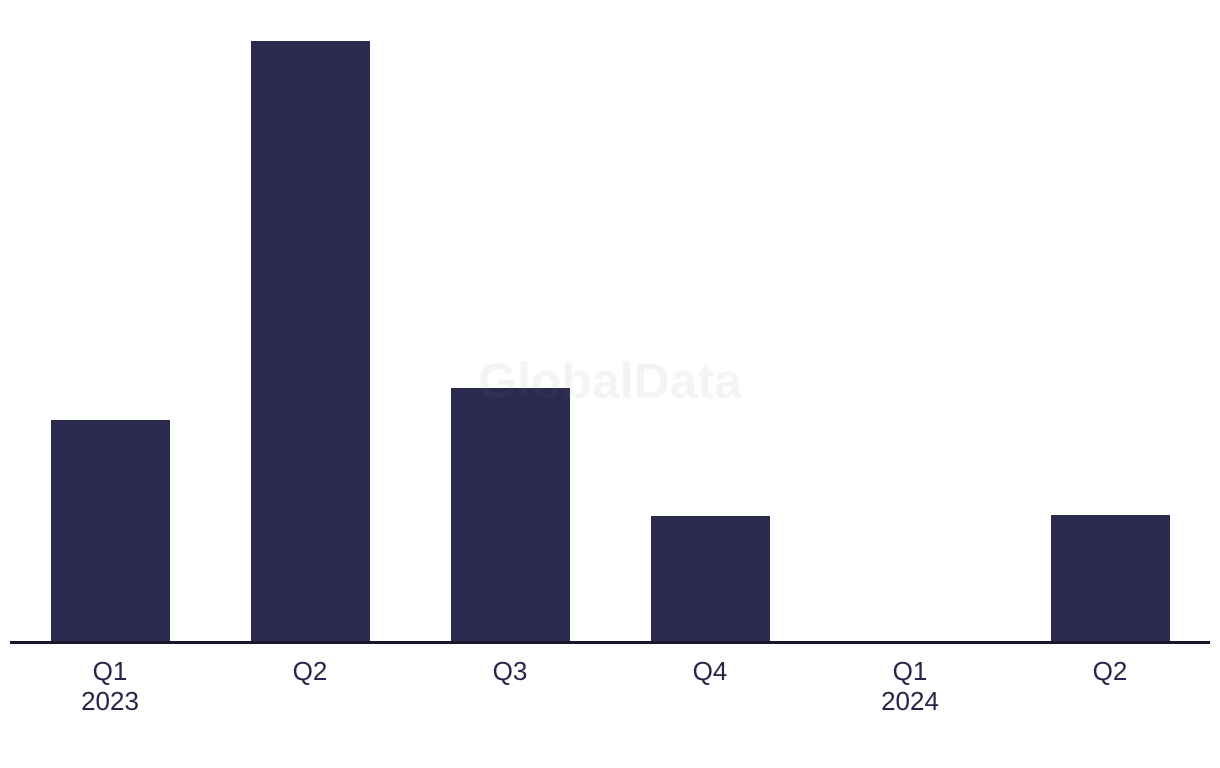  I want to click on x-tick-label-3: Q4, so click(710, 686).